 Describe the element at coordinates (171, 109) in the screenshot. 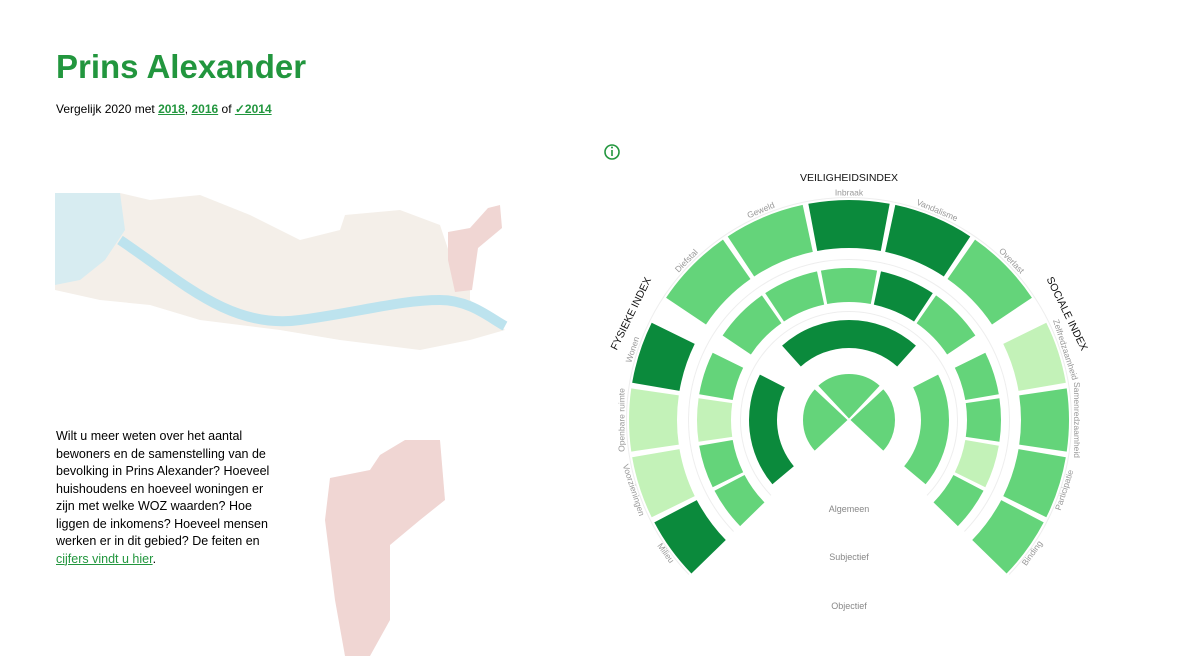

I see `compare-link: 2018` at that location.